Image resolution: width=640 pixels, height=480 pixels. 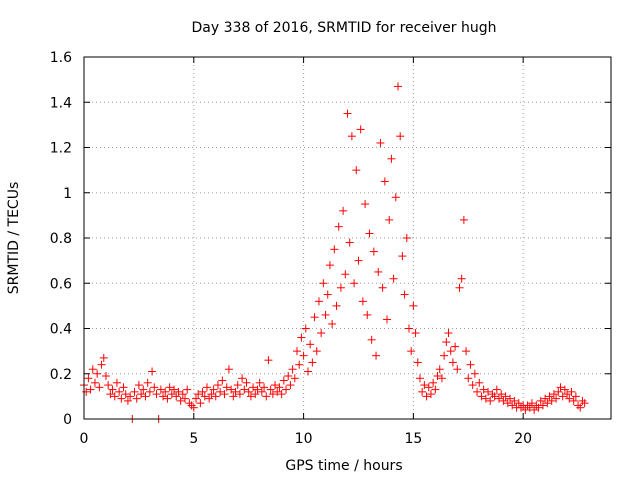 What do you see at coordinates (413, 439) in the screenshot?
I see `x-tick-label: 15` at bounding box center [413, 439].